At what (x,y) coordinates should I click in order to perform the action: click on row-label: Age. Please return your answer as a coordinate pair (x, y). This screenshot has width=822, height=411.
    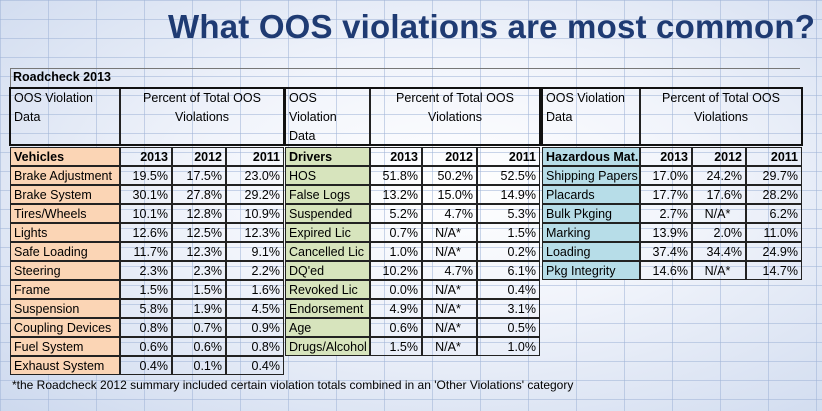
    Looking at the image, I should click on (327, 327).